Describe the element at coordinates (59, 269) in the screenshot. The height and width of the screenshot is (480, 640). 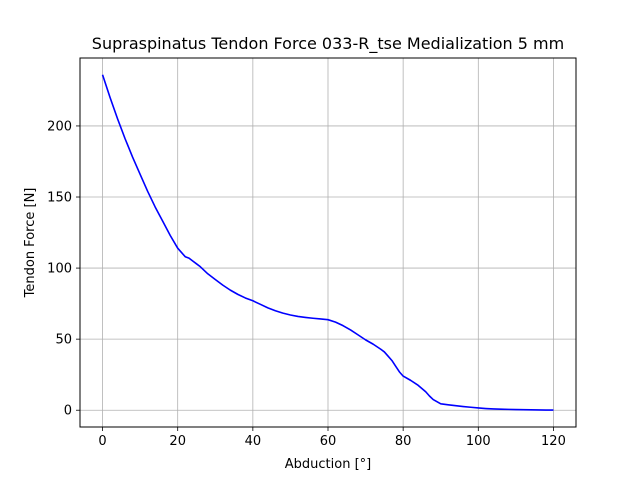
I see `y-tick-label: 100` at that location.